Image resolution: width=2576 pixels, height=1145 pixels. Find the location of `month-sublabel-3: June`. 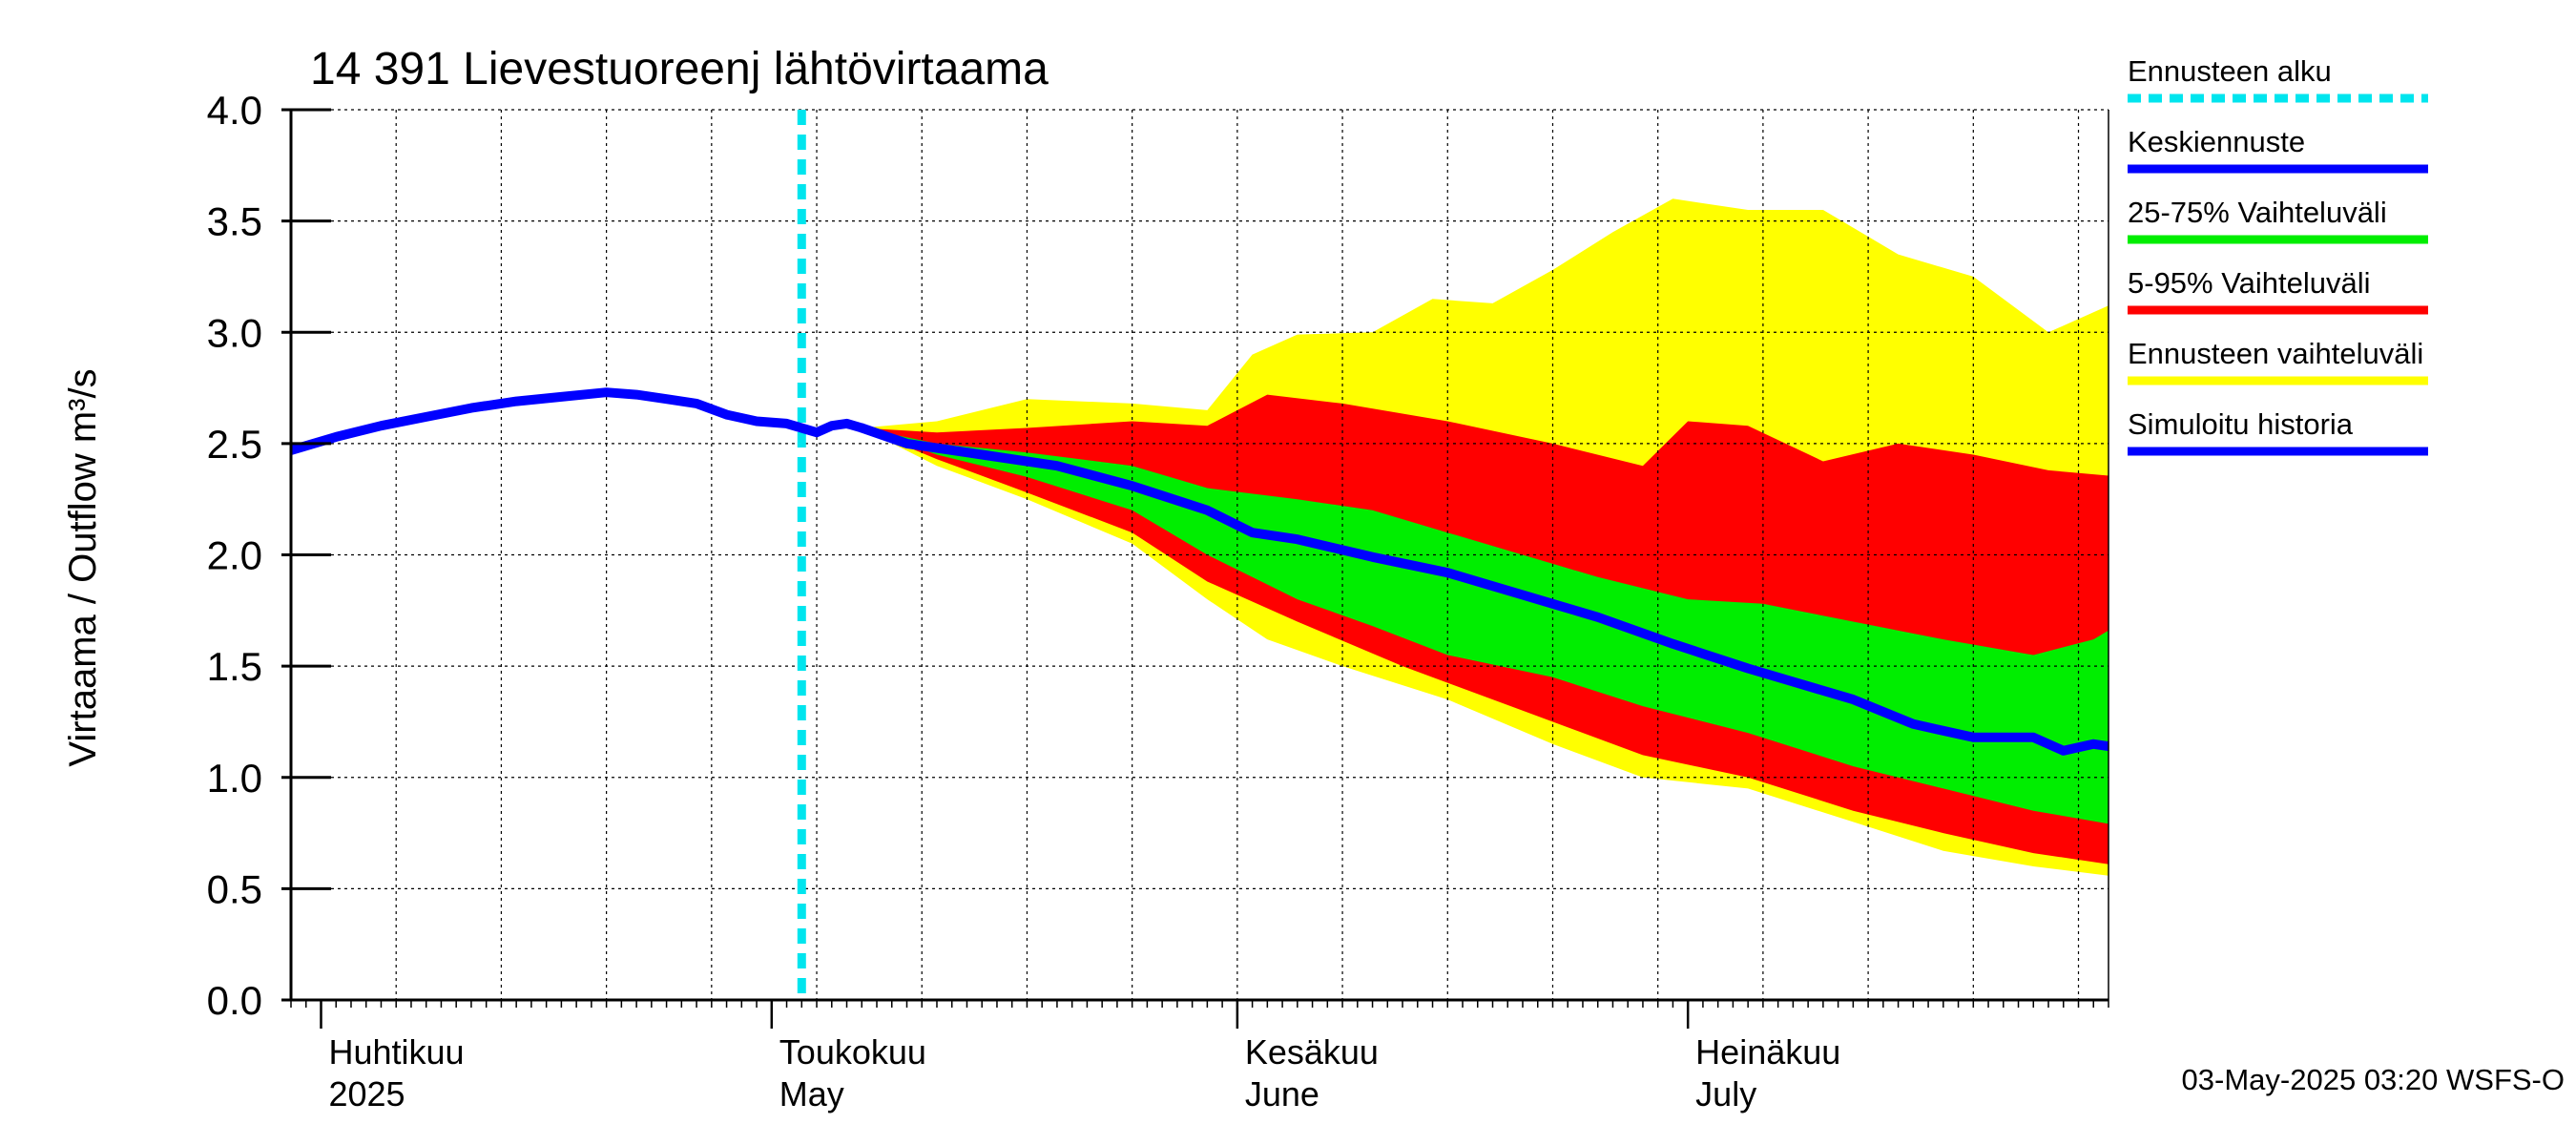

month-sublabel-3: June is located at coordinates (1282, 1094).